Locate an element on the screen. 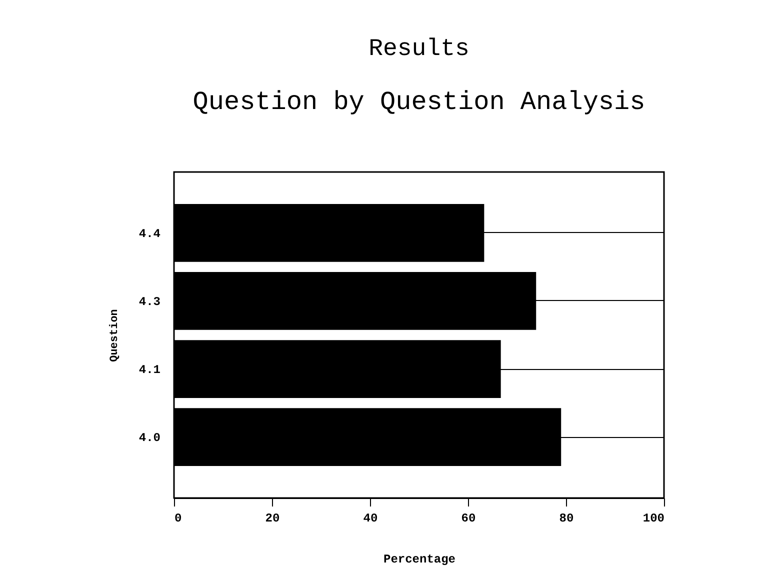 The width and height of the screenshot is (770, 572). x-tick-label: 80 is located at coordinates (566, 519).